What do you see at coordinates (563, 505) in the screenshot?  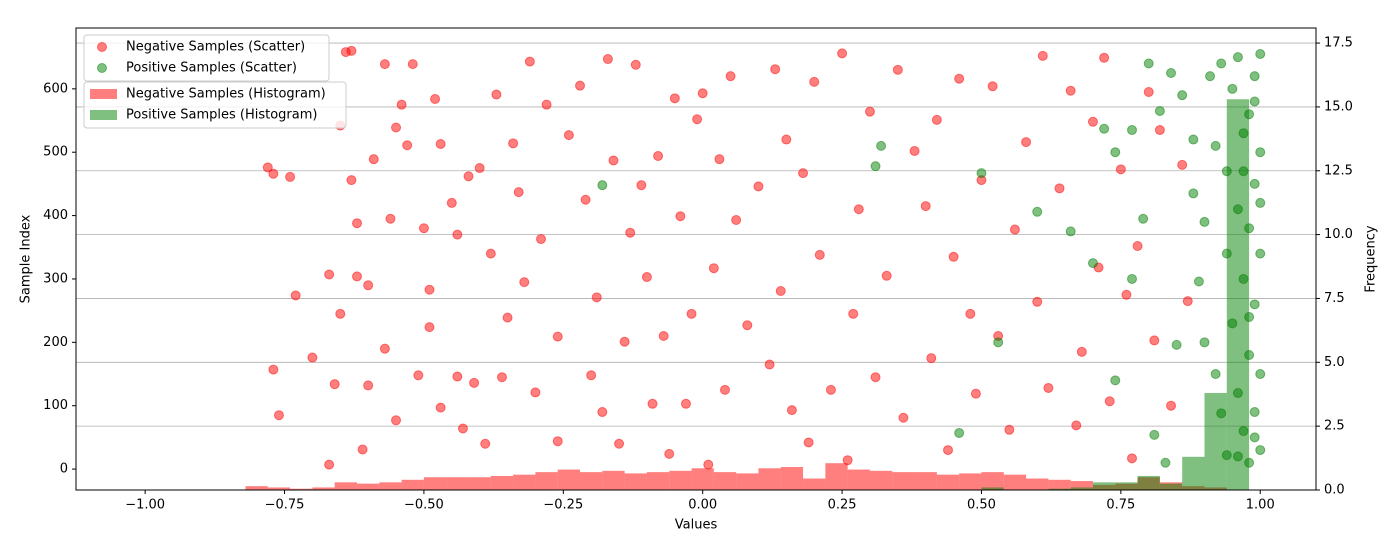 I see `x-tick-label: −0.25` at bounding box center [563, 505].